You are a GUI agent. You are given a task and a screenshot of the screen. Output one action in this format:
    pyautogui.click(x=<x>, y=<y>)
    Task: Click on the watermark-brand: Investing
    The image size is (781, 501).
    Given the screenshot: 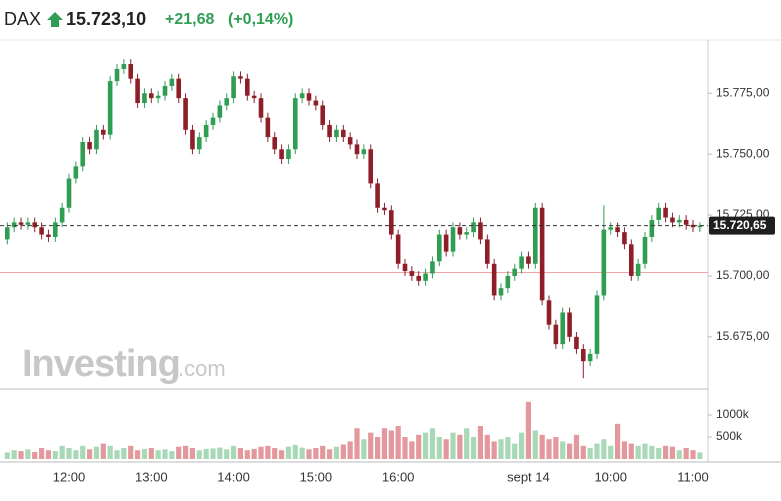 What is the action you would take?
    pyautogui.click(x=101, y=364)
    